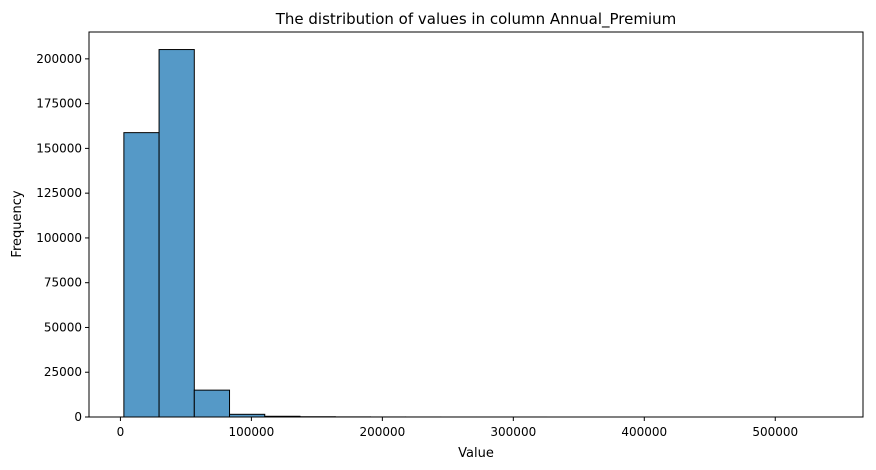 The width and height of the screenshot is (876, 470). I want to click on y-tick-label: 175000, so click(59, 104).